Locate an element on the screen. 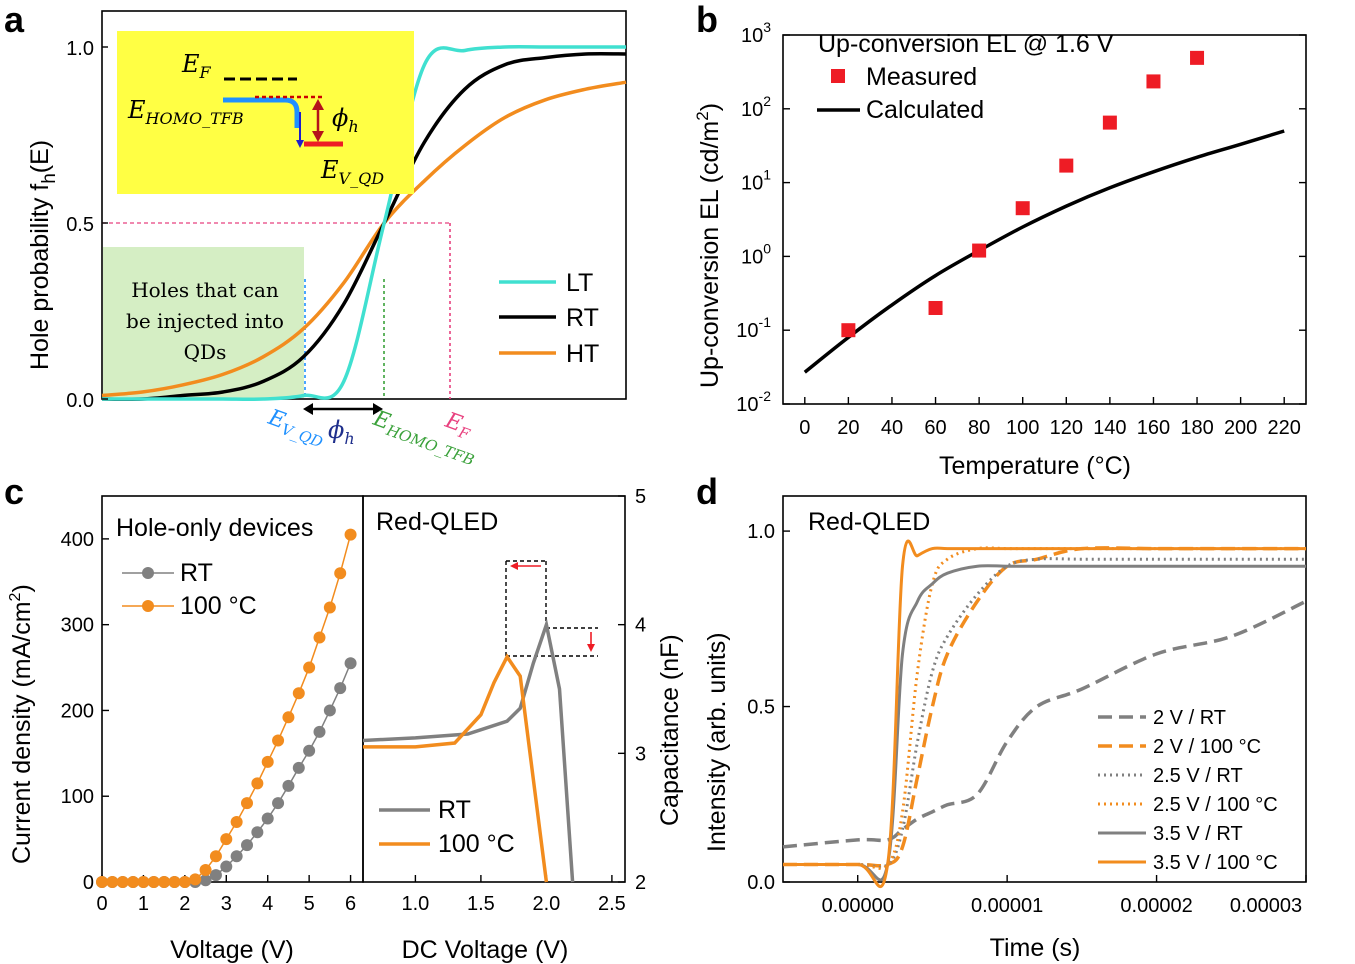  legend-c-100-label: 100 °C is located at coordinates (218, 606).